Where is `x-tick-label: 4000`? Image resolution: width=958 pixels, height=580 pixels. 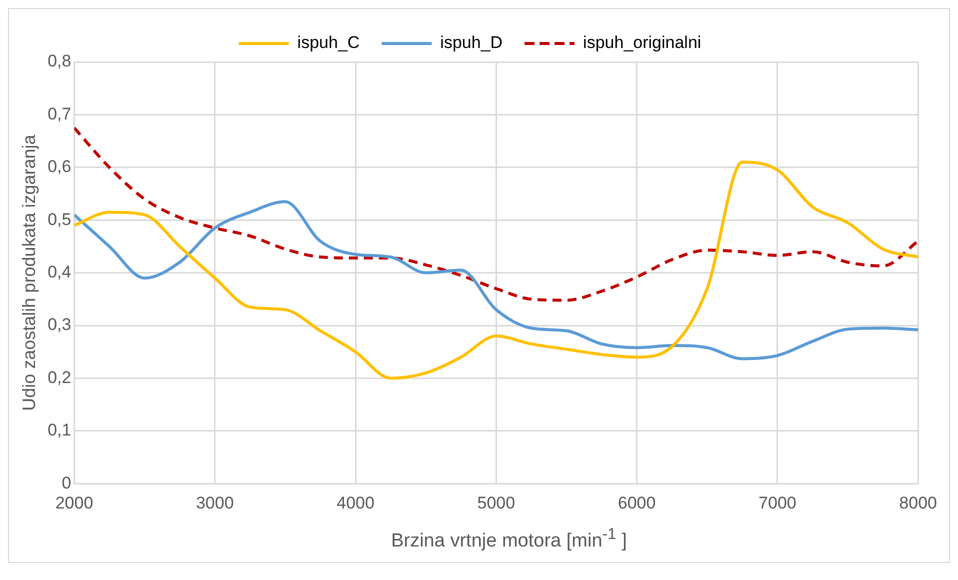
x-tick-label: 4000 is located at coordinates (355, 502).